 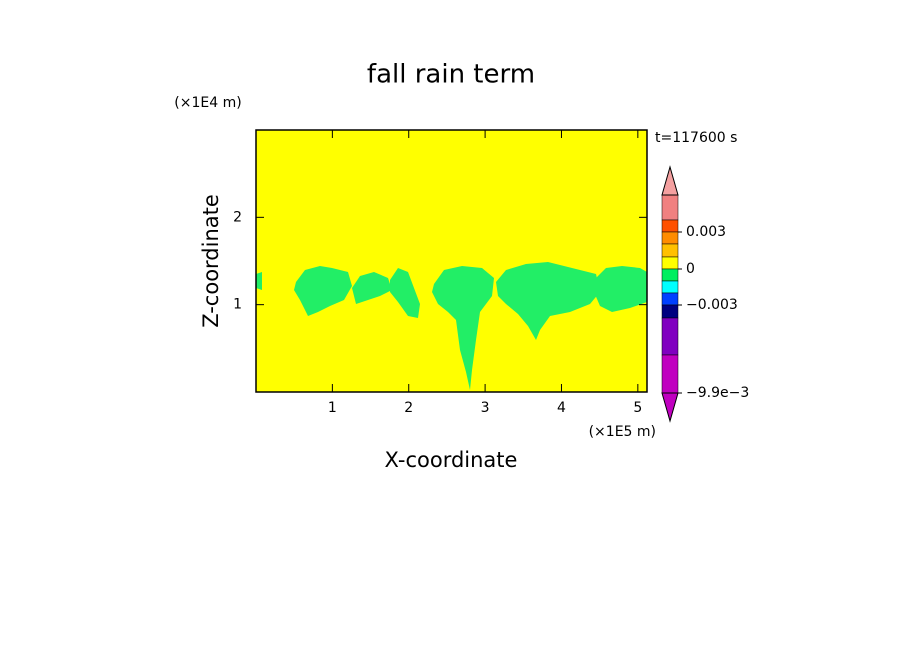 I want to click on time-label: t=117600 s, so click(x=696, y=138).